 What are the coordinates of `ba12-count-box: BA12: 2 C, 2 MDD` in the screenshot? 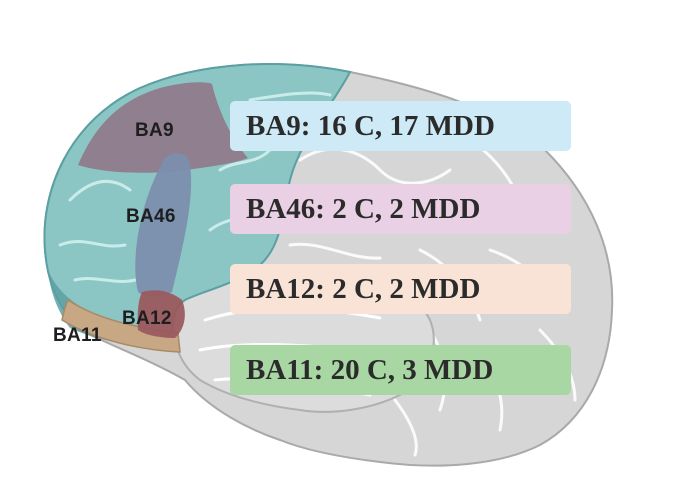 It's located at (400, 289).